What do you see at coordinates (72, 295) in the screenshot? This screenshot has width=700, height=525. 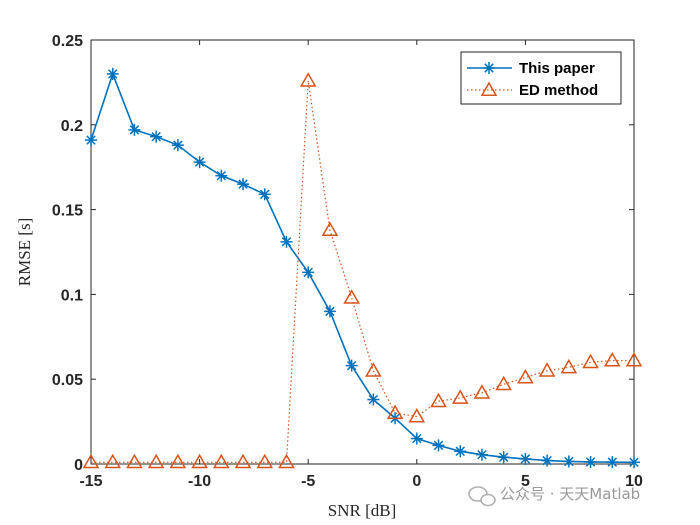 I see `y-tick-label: 0.1` at bounding box center [72, 295].